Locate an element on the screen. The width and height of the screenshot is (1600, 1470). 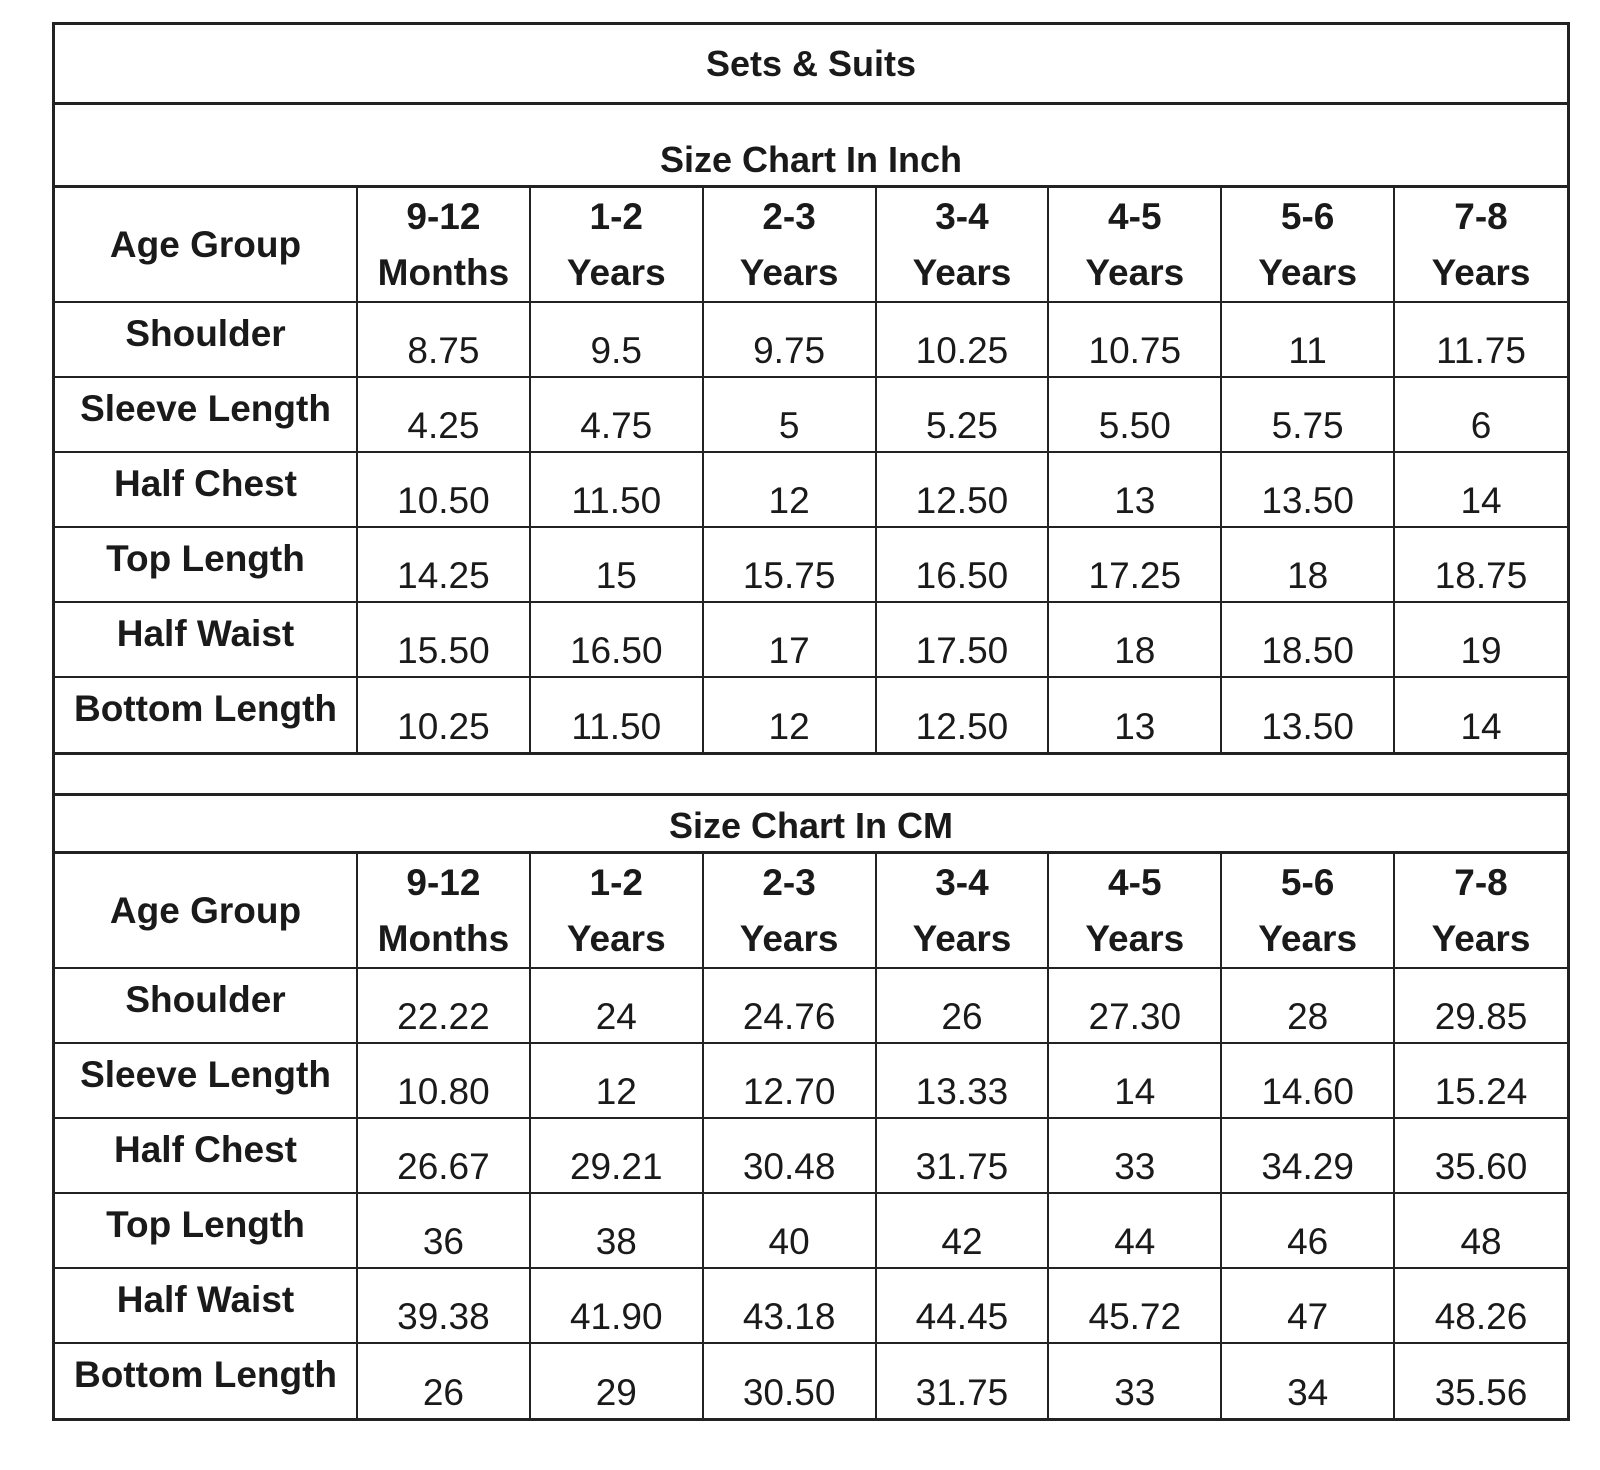
age-range: 7-8 is located at coordinates (1481, 216).